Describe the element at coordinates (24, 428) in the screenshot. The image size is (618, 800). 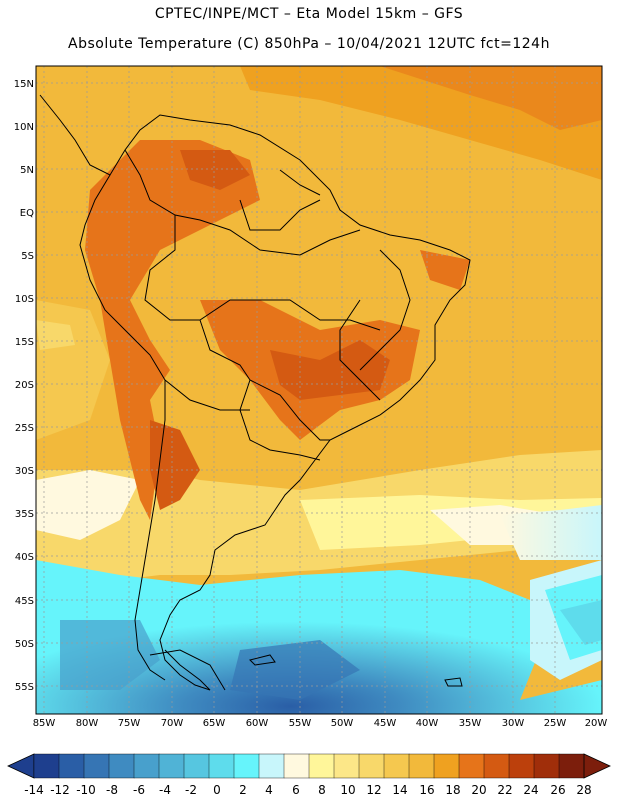
I see `lat-label: 25S` at that location.